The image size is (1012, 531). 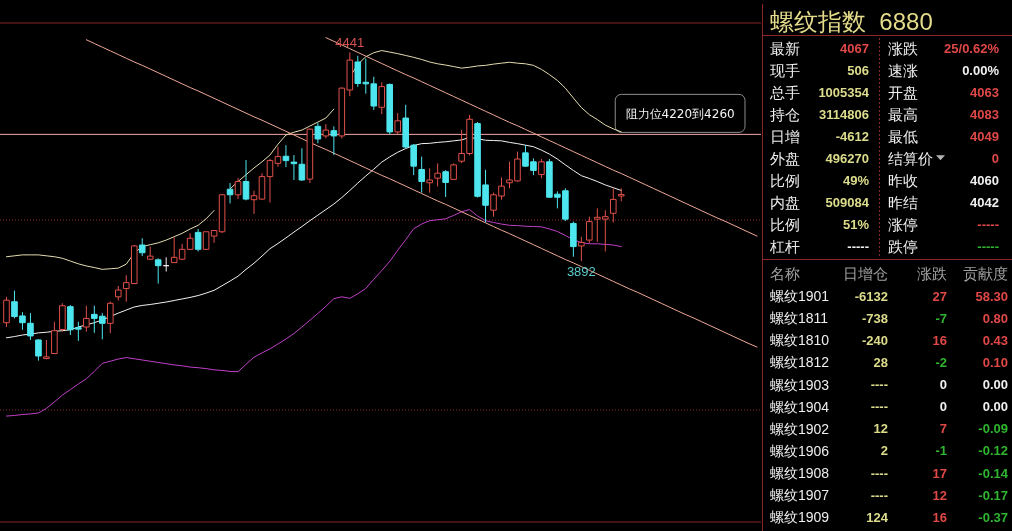 What do you see at coordinates (800, 428) in the screenshot?
I see `text: 螺纹1902` at bounding box center [800, 428].